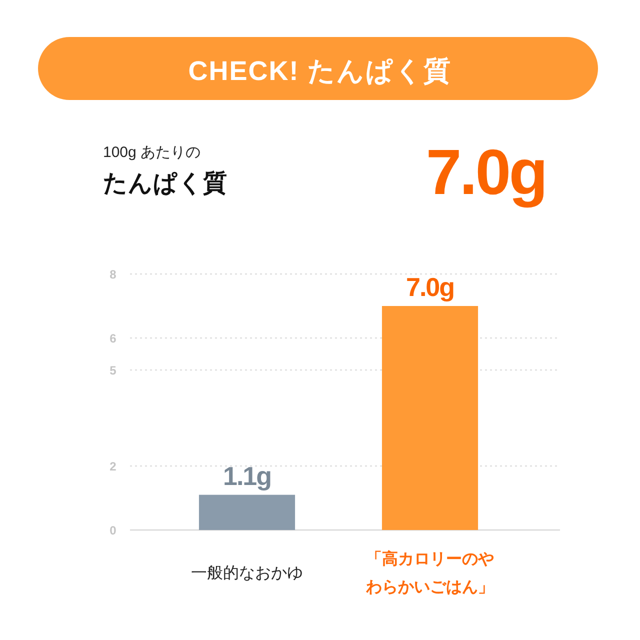  I want to click on chart-title: CHECK! たんぱく質, so click(320, 71).